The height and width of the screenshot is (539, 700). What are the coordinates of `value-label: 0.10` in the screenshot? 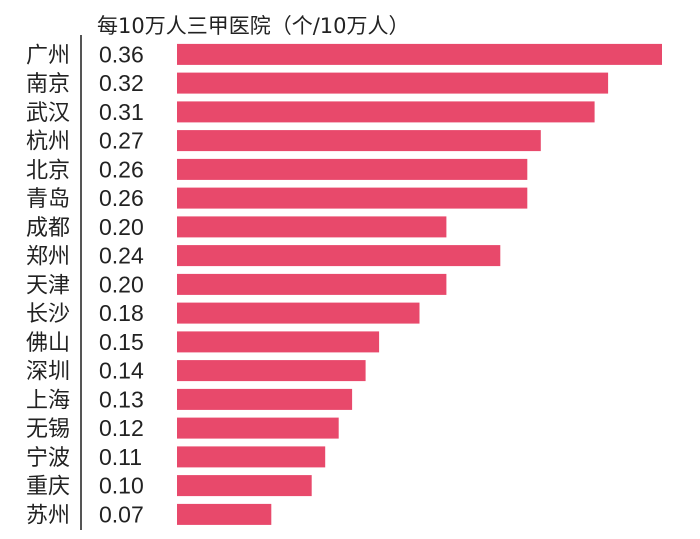 It's located at (121, 486).